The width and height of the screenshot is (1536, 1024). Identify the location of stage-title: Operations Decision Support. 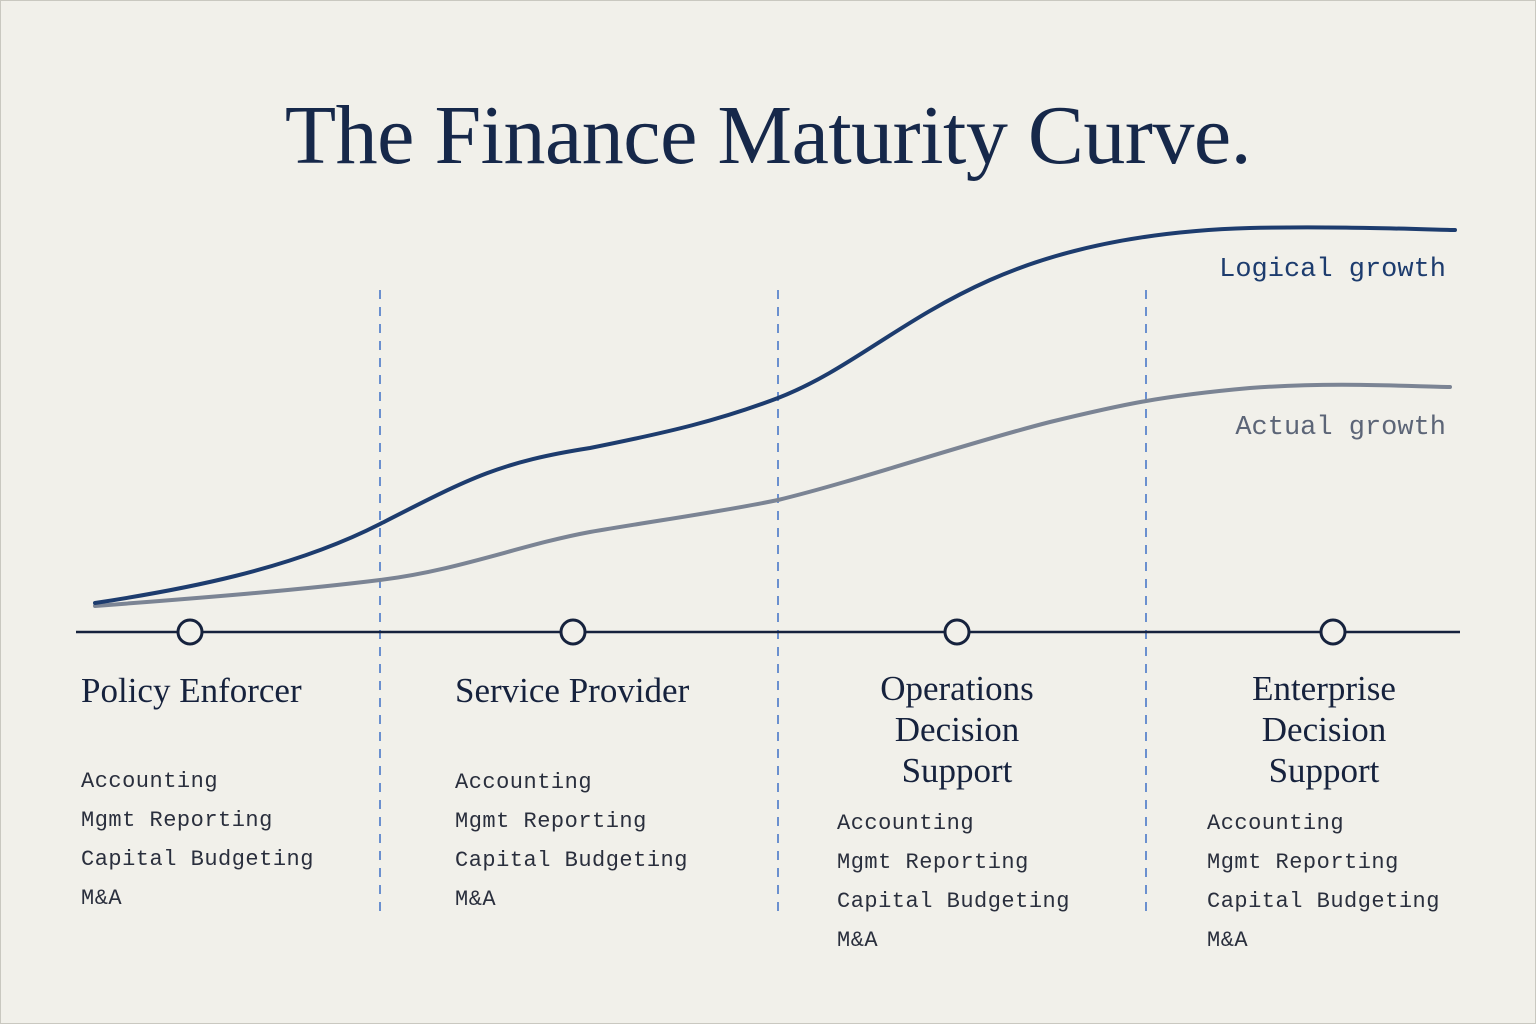
(957, 729).